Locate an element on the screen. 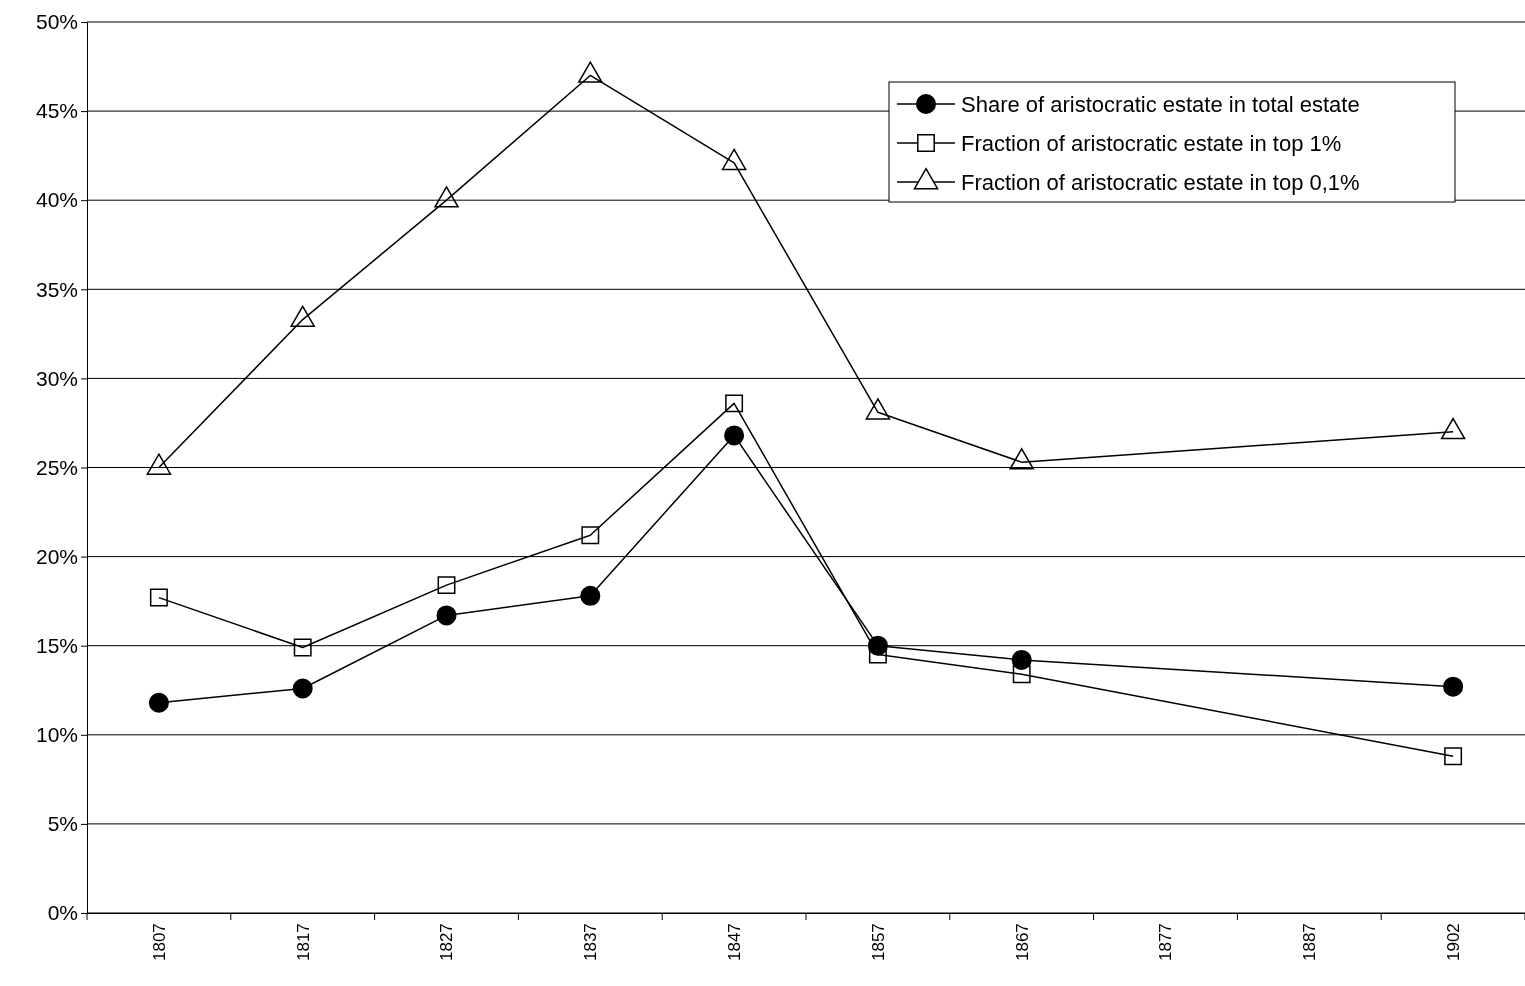 This screenshot has height=986, width=1525. x-tick-label: 1817 is located at coordinates (303, 942).